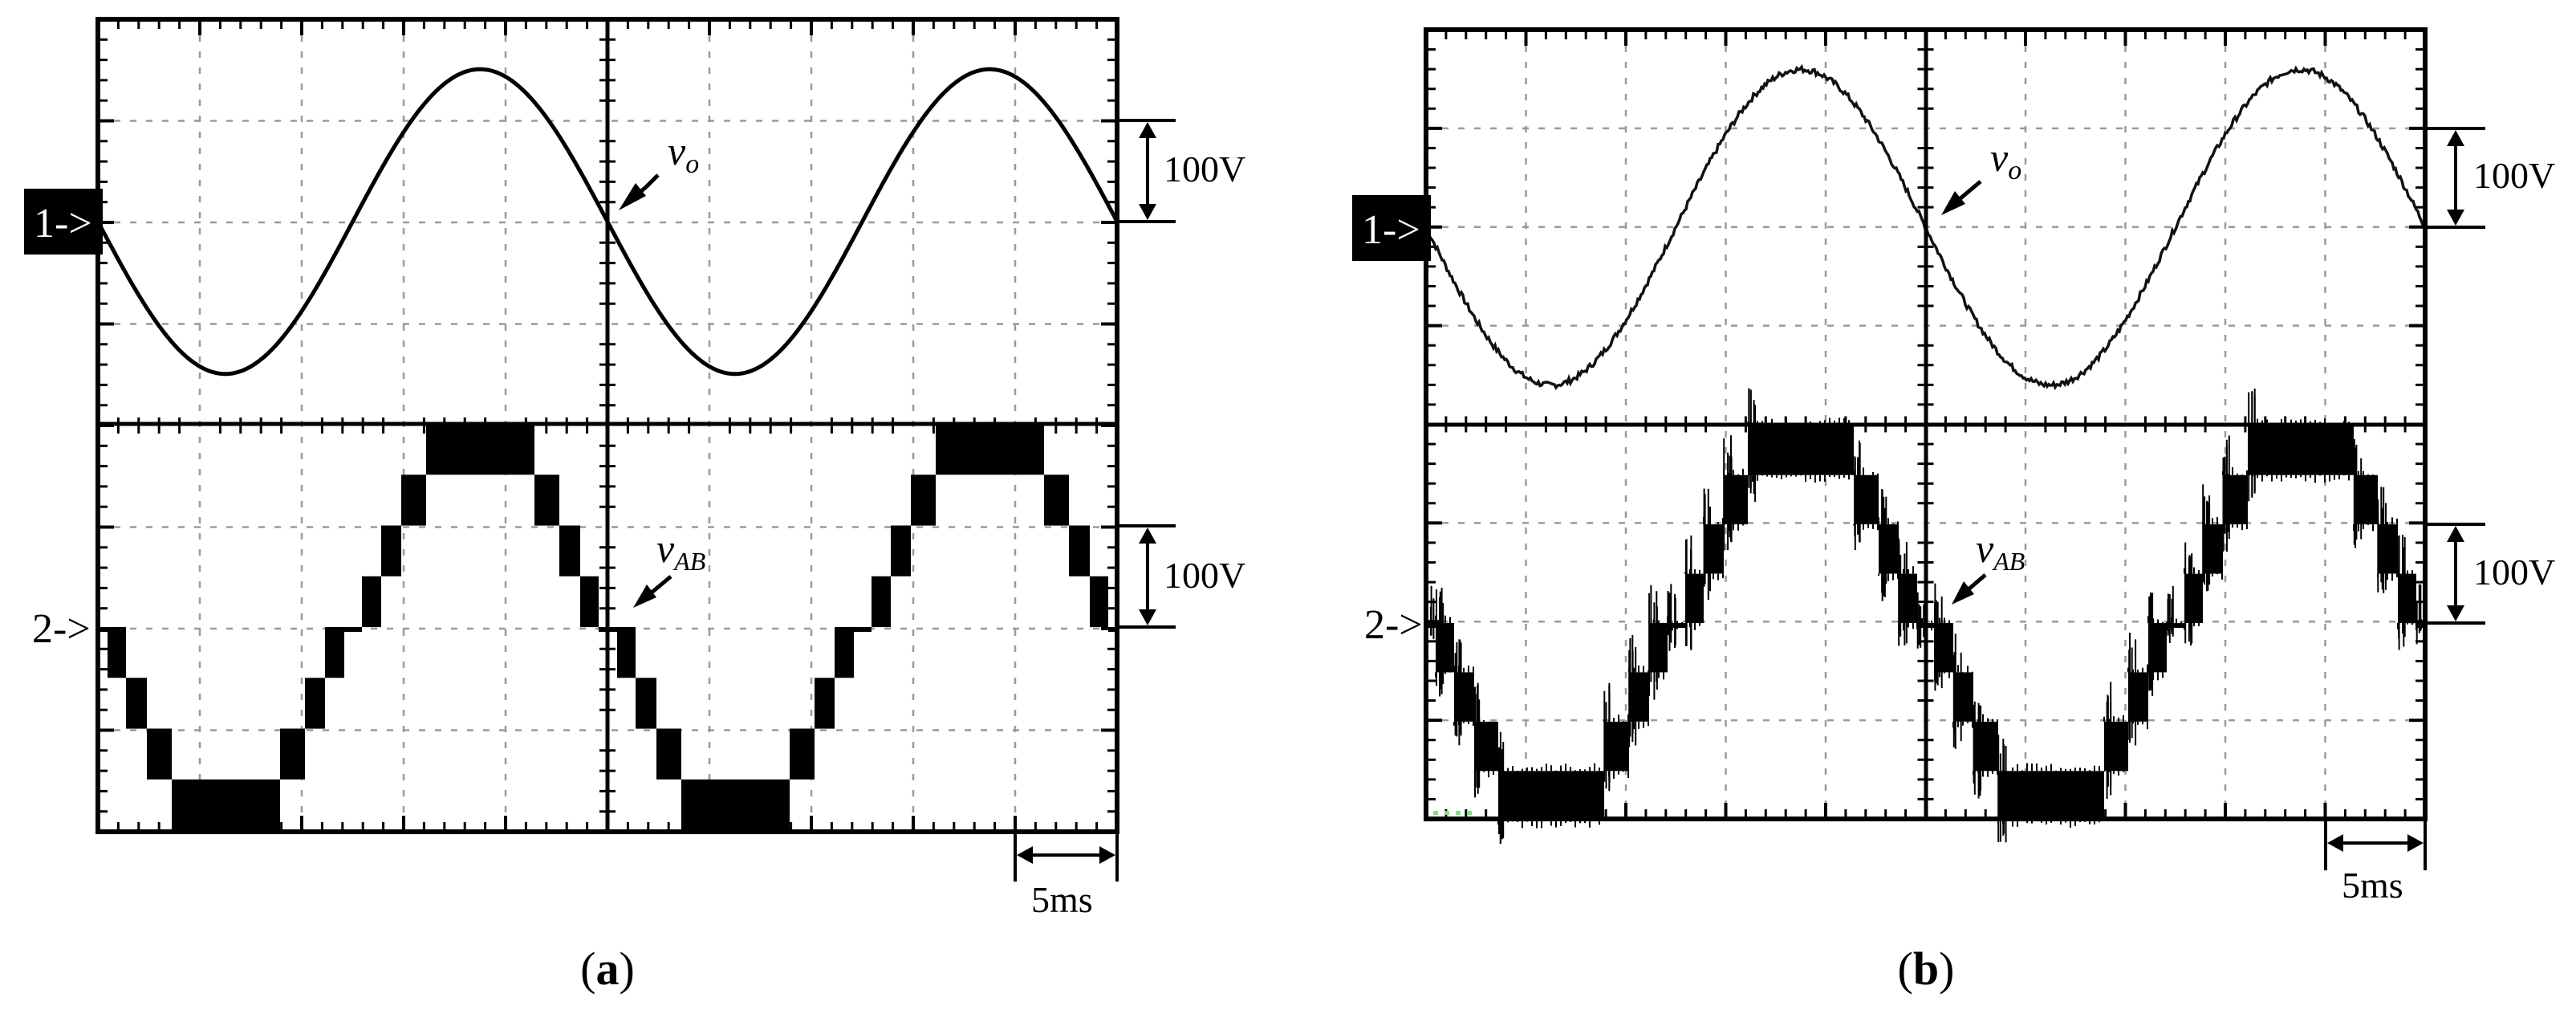 The height and width of the screenshot is (1010, 2576). I want to click on ch1-scale-bar-b, so click(2455, 178).